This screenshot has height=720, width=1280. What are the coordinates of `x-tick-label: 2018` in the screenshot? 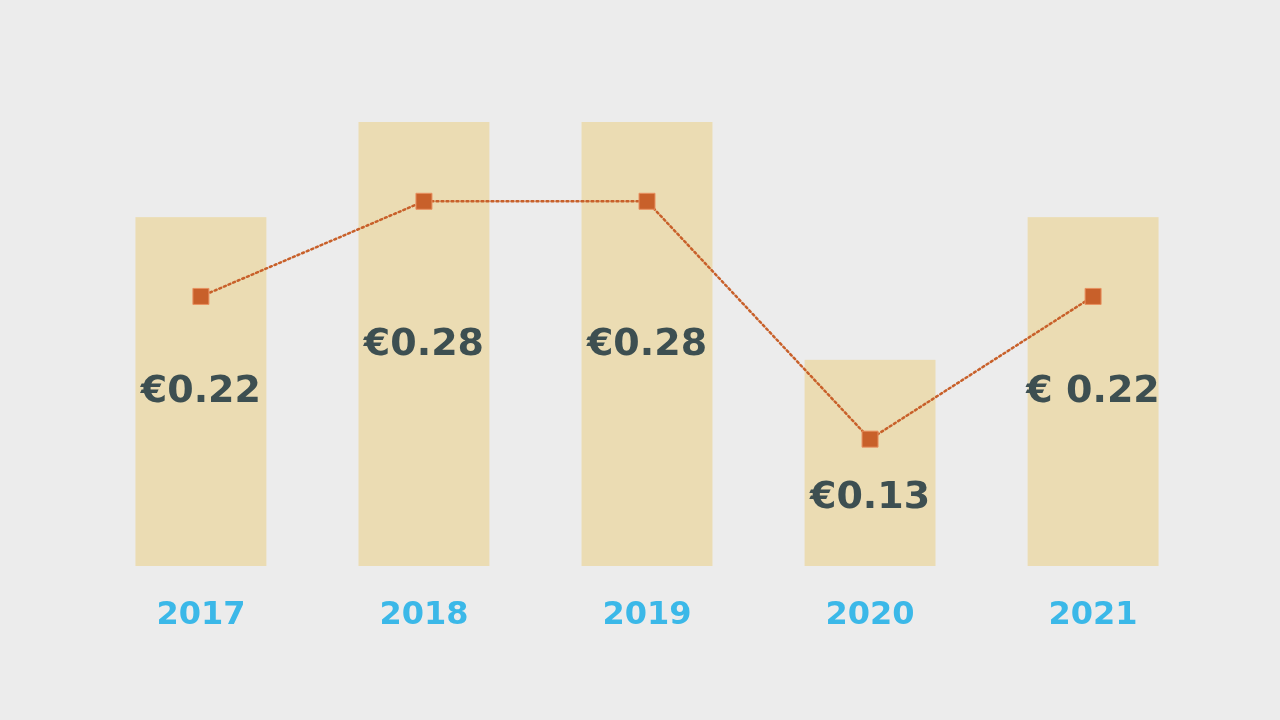 It's located at (424, 613).